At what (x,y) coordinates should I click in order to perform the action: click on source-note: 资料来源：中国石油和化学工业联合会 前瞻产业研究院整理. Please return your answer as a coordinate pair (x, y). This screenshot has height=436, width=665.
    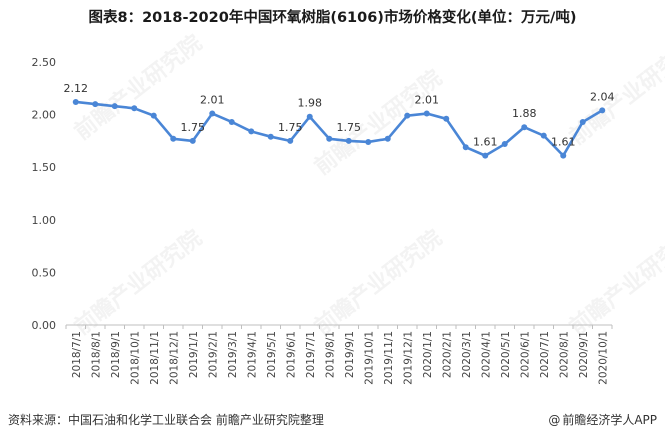
    Looking at the image, I should click on (166, 420).